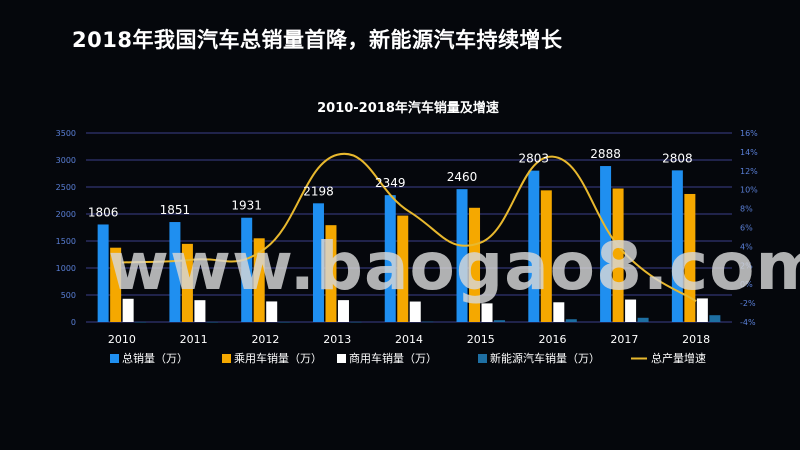  What do you see at coordinates (545, 358) in the screenshot?
I see `legend-label: 新能源汽车销量（万）` at bounding box center [545, 358].